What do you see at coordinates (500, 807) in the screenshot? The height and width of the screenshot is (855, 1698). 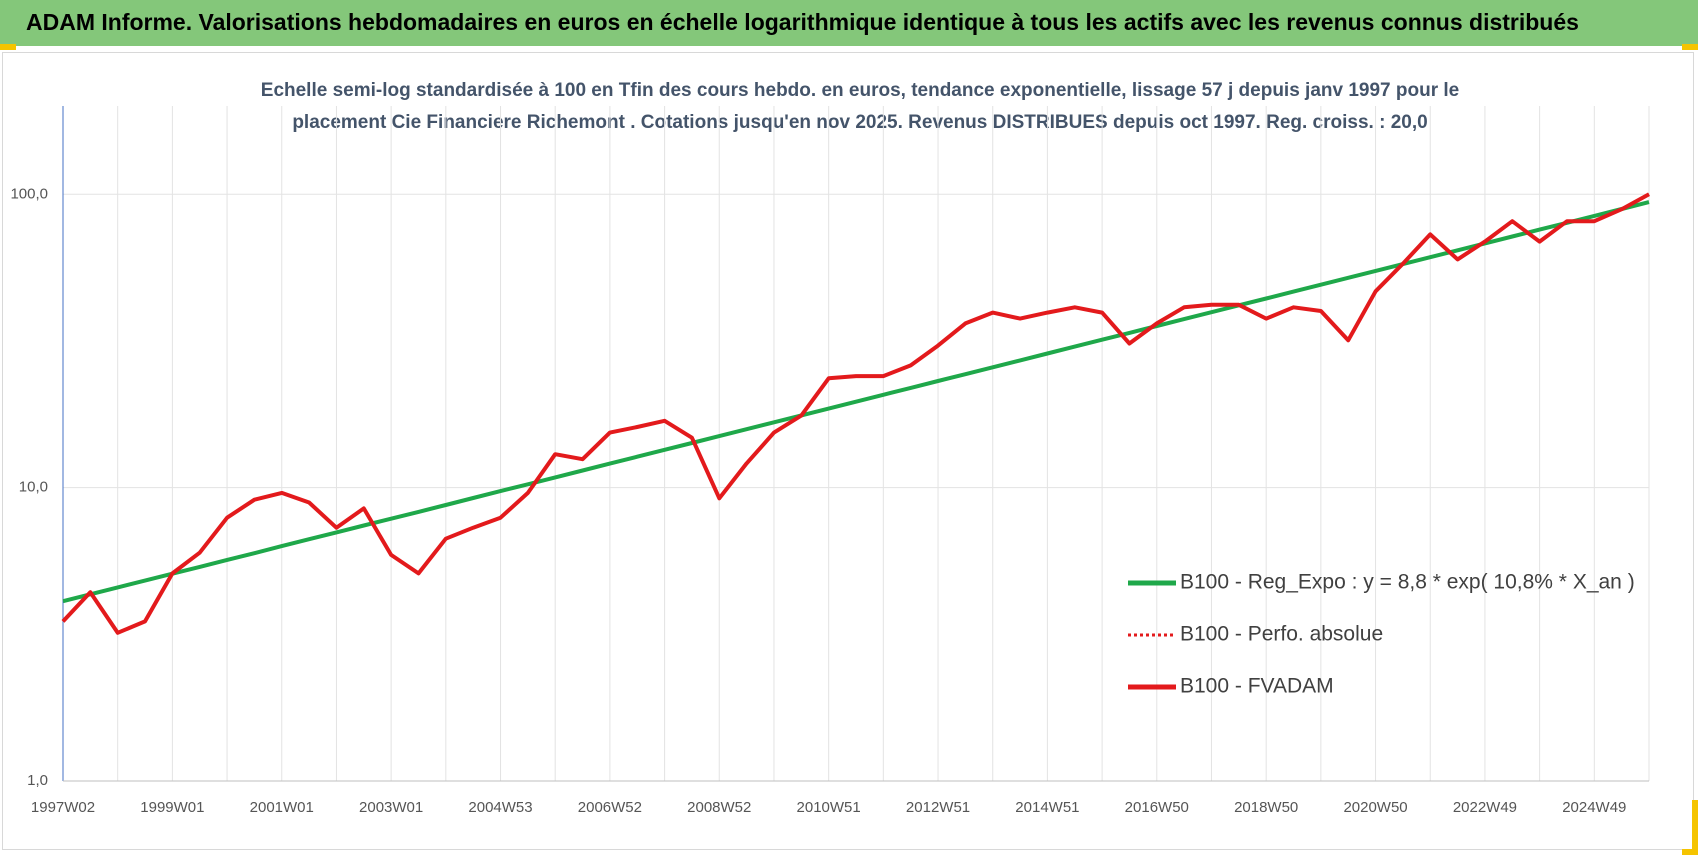 I see `x-tick-label: 2004W53` at bounding box center [500, 807].